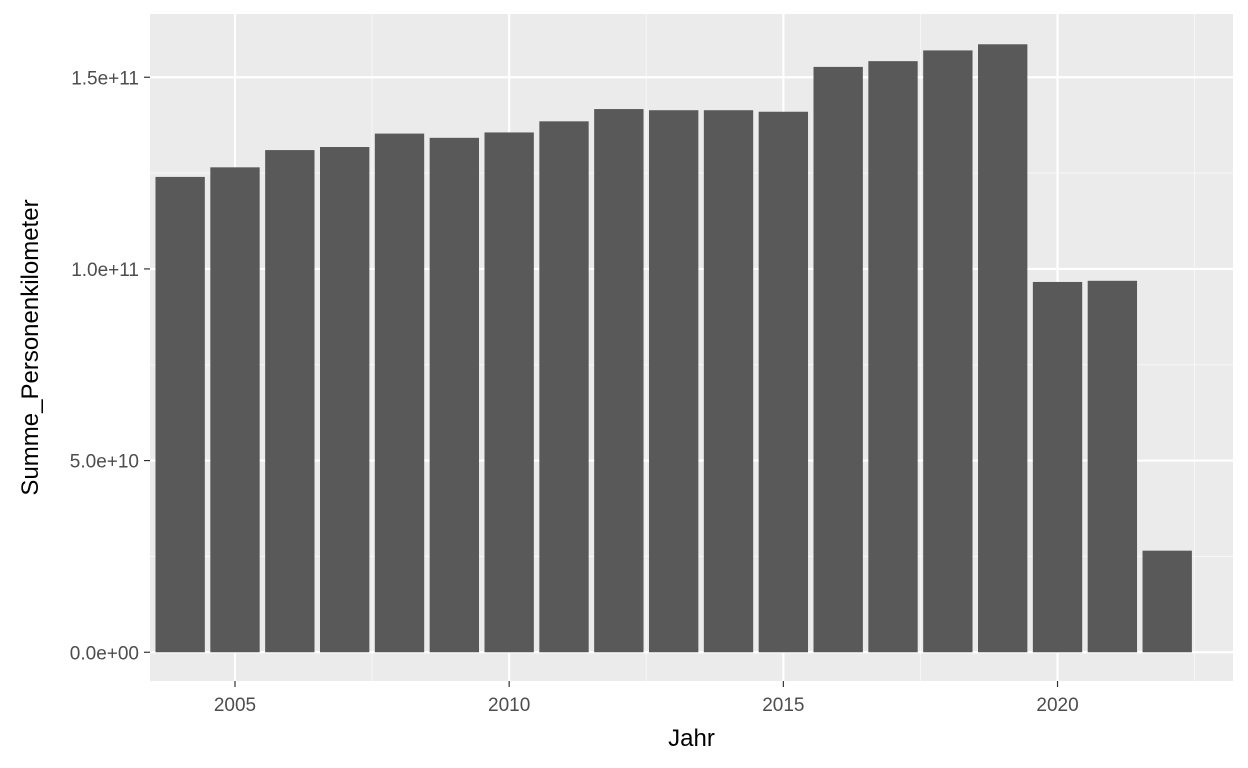  Describe the element at coordinates (399, 393) in the screenshot. I see `bar-2008` at that location.